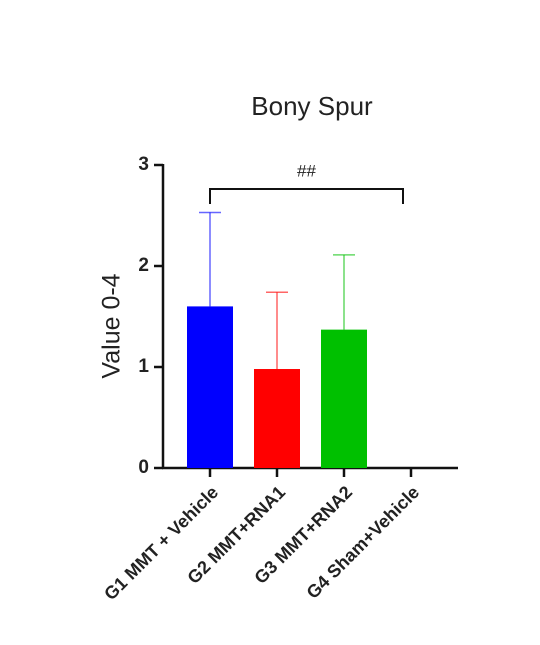 The image size is (540, 645). What do you see at coordinates (306, 170) in the screenshot?
I see `annotation: ##` at bounding box center [306, 170].